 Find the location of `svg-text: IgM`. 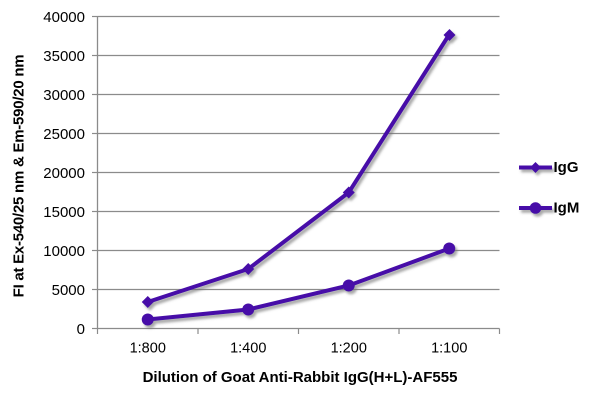

svg-text: IgM is located at coordinates (567, 208).